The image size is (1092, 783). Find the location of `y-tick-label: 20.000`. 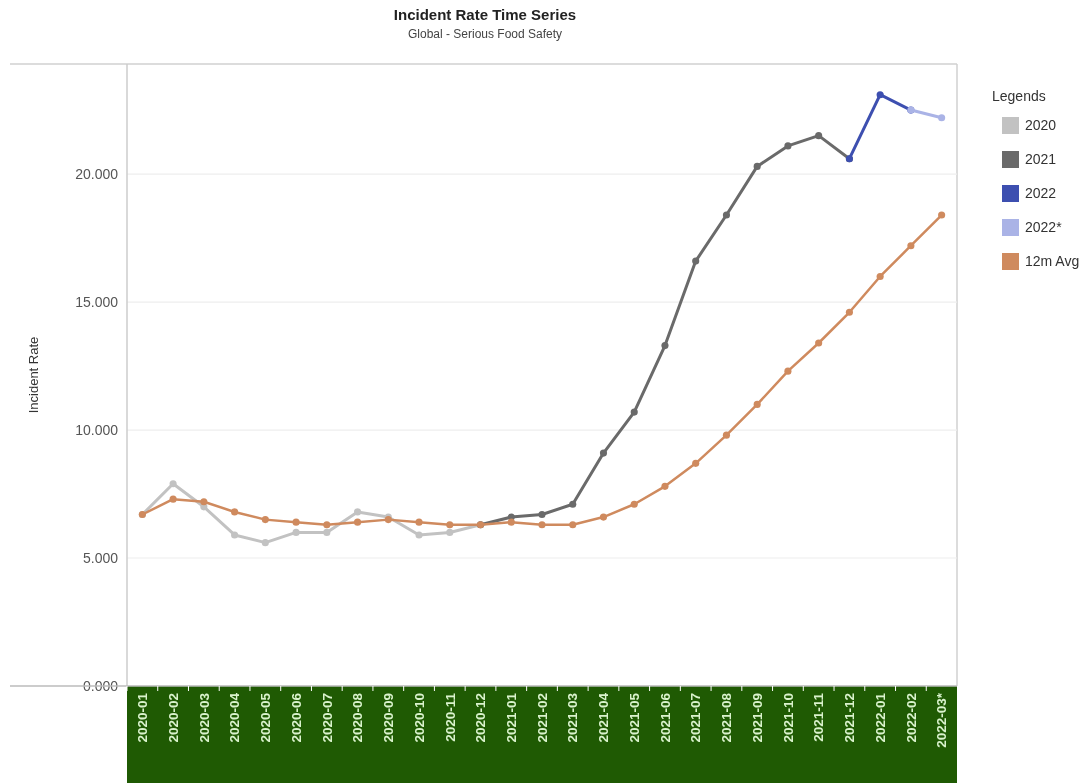

y-tick-label: 20.000 is located at coordinates (97, 173).